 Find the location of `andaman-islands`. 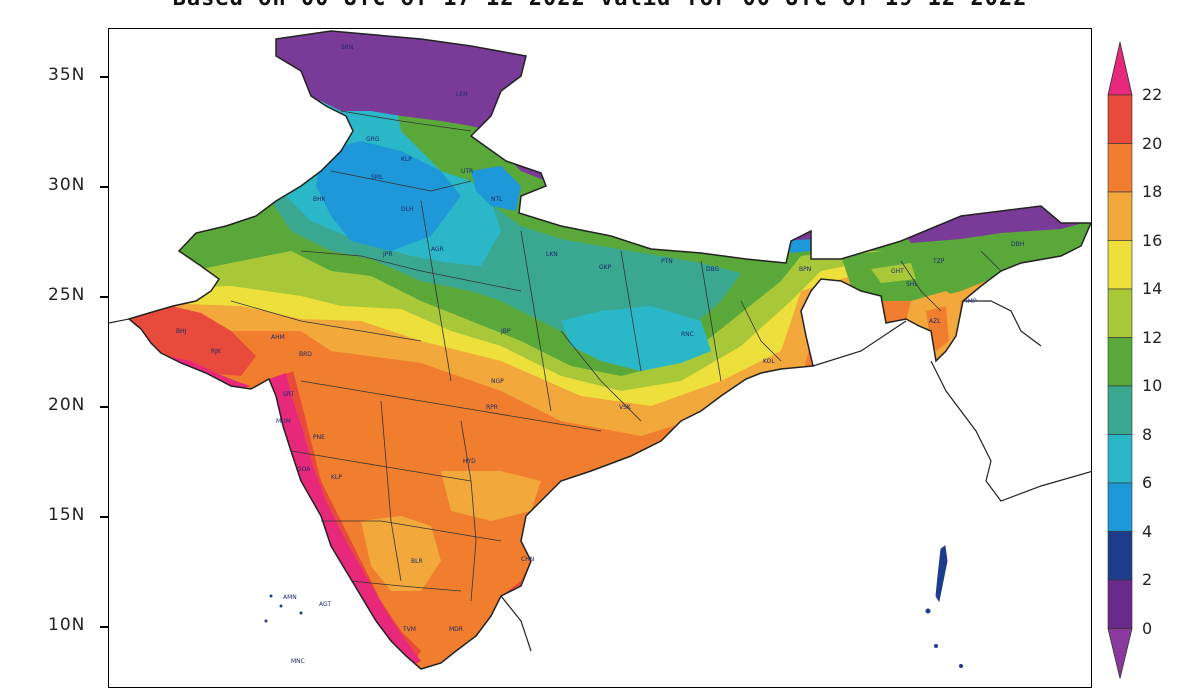

andaman-islands is located at coordinates (944, 606).